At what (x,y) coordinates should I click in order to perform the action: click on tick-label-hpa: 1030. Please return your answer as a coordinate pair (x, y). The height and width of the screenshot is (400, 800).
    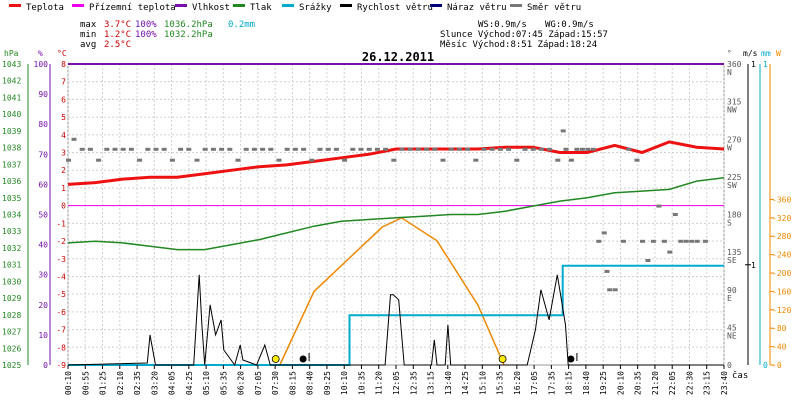
    Looking at the image, I should click on (11, 281).